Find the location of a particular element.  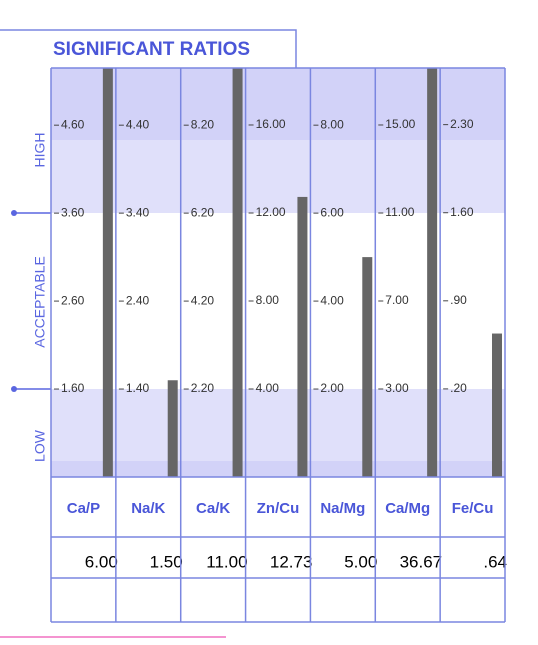

value-label: 36.67 is located at coordinates (421, 561).